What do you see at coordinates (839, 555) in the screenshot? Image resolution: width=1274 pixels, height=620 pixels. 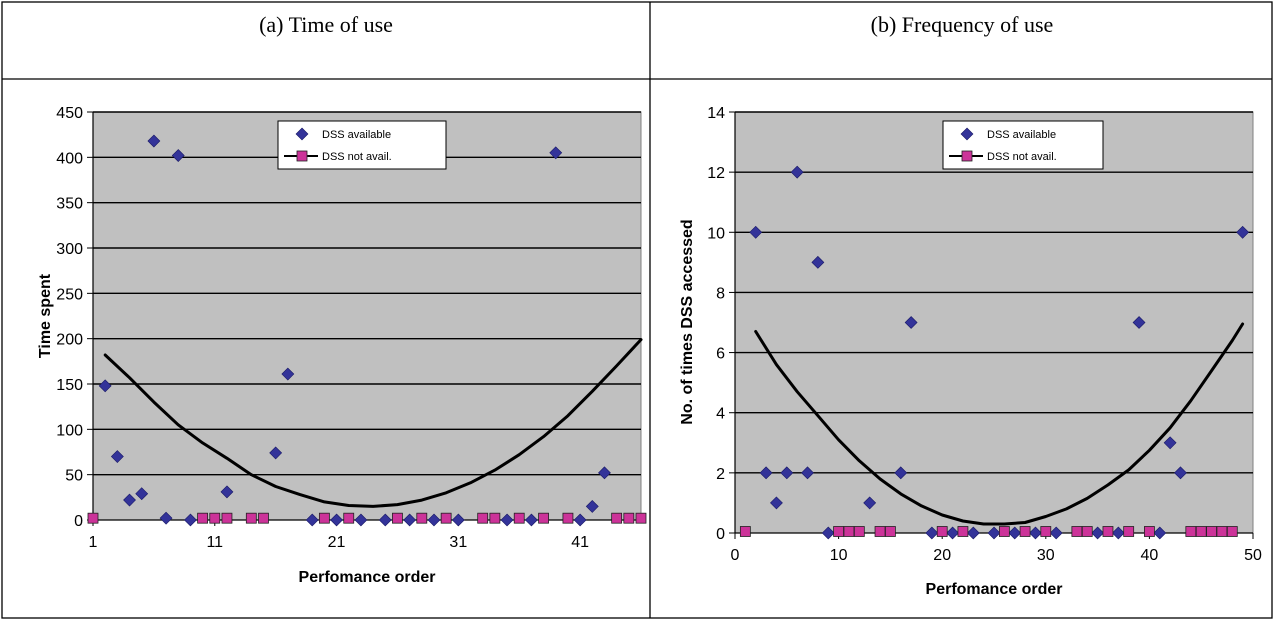 I see `chart-2-xtick-label: 10` at bounding box center [839, 555].